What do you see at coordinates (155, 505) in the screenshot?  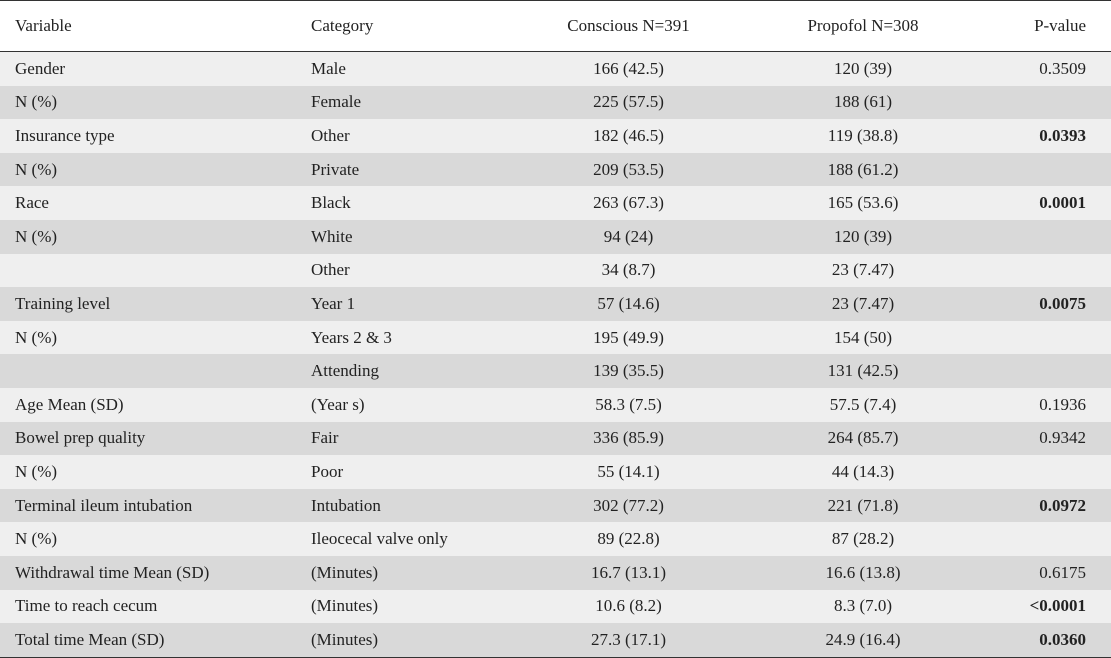 I see `cell-variable: Terminal ileum intubation` at bounding box center [155, 505].